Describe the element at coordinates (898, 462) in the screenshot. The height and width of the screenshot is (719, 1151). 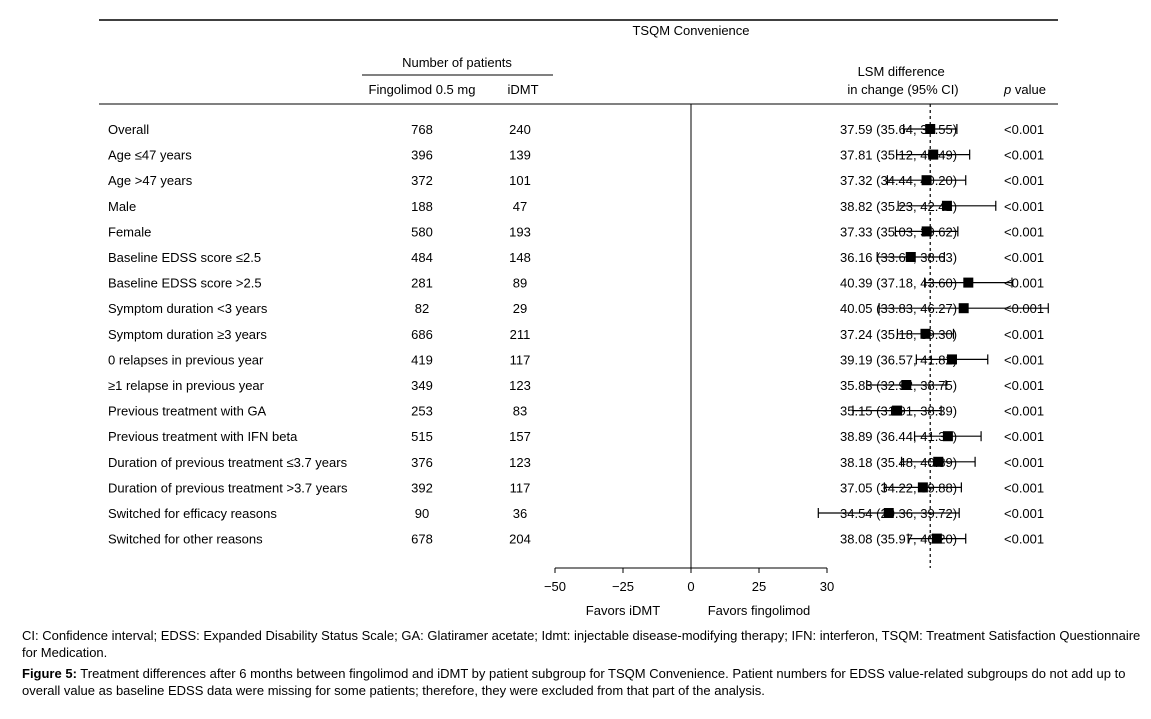
I see `estimate-text: 38.18 (35.48, 40.89)` at that location.